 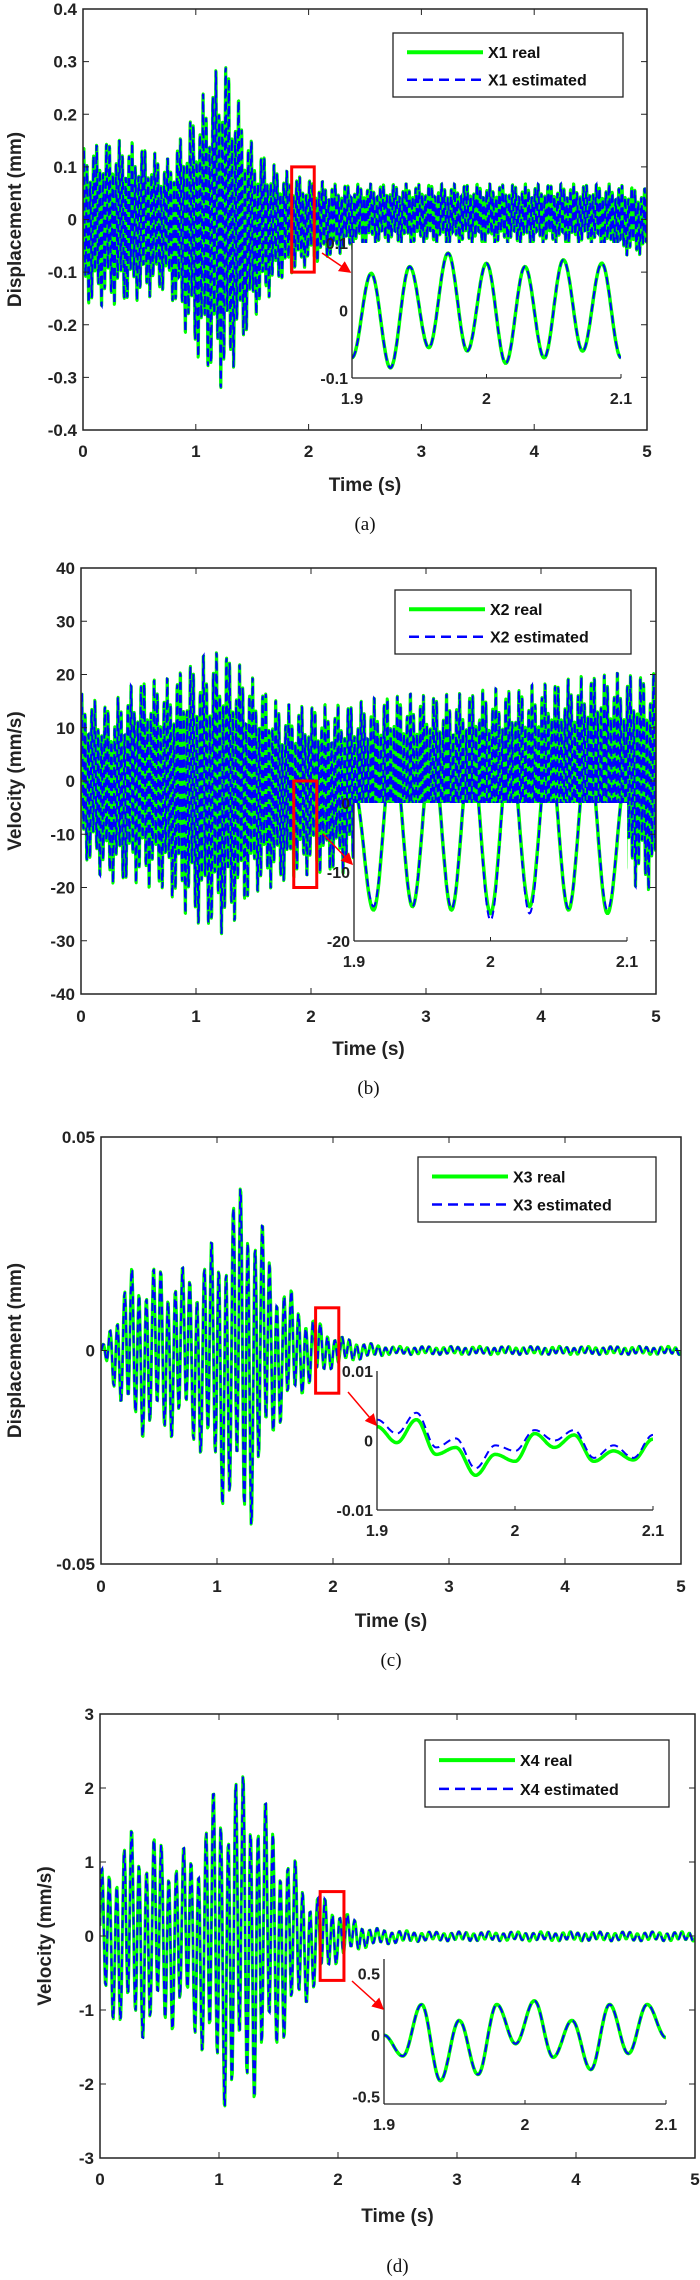 What do you see at coordinates (65, 62) in the screenshot?
I see `y-tick-label: 0.3` at bounding box center [65, 62].